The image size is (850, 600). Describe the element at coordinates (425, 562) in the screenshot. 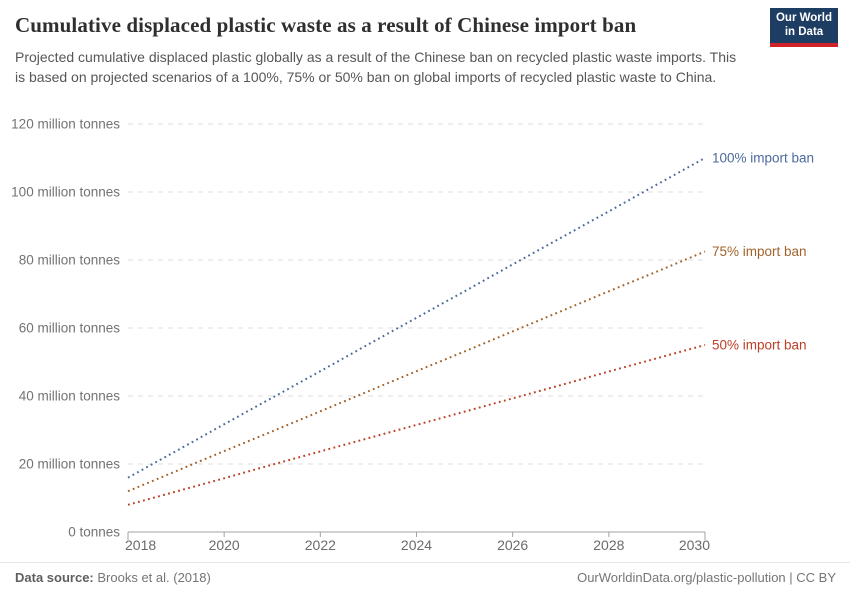

I see `footer-divider` at that location.